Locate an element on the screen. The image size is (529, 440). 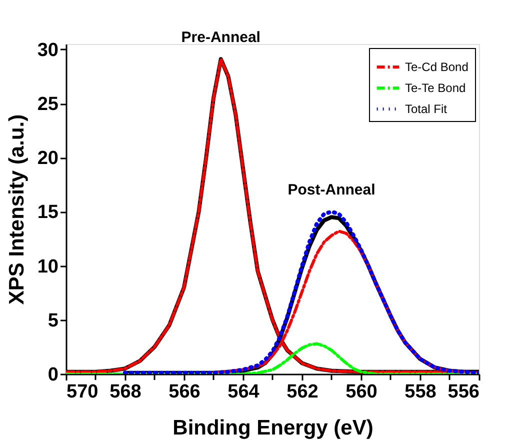
x-tick-label: 564 is located at coordinates (244, 392).